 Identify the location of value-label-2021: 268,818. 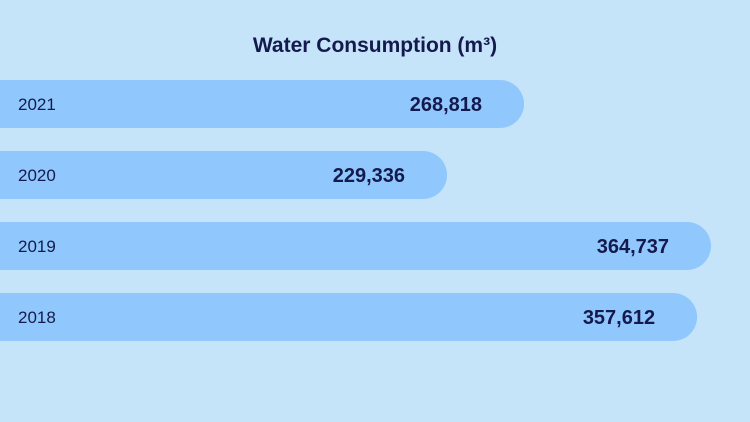
(446, 105).